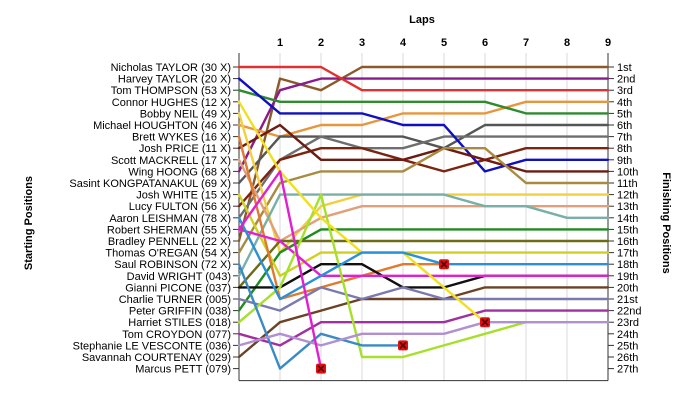 This screenshot has height=405, width=700. What do you see at coordinates (624, 138) in the screenshot?
I see `finishing-position-label: 7th` at bounding box center [624, 138].